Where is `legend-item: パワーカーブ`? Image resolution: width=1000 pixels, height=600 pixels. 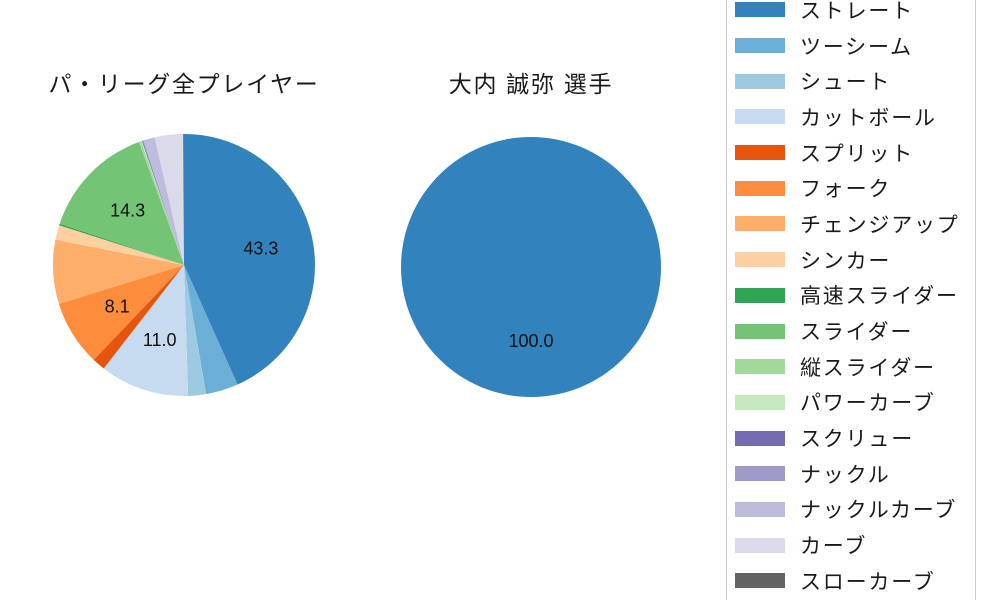
legend-item: パワーカーブ is located at coordinates (851, 403).